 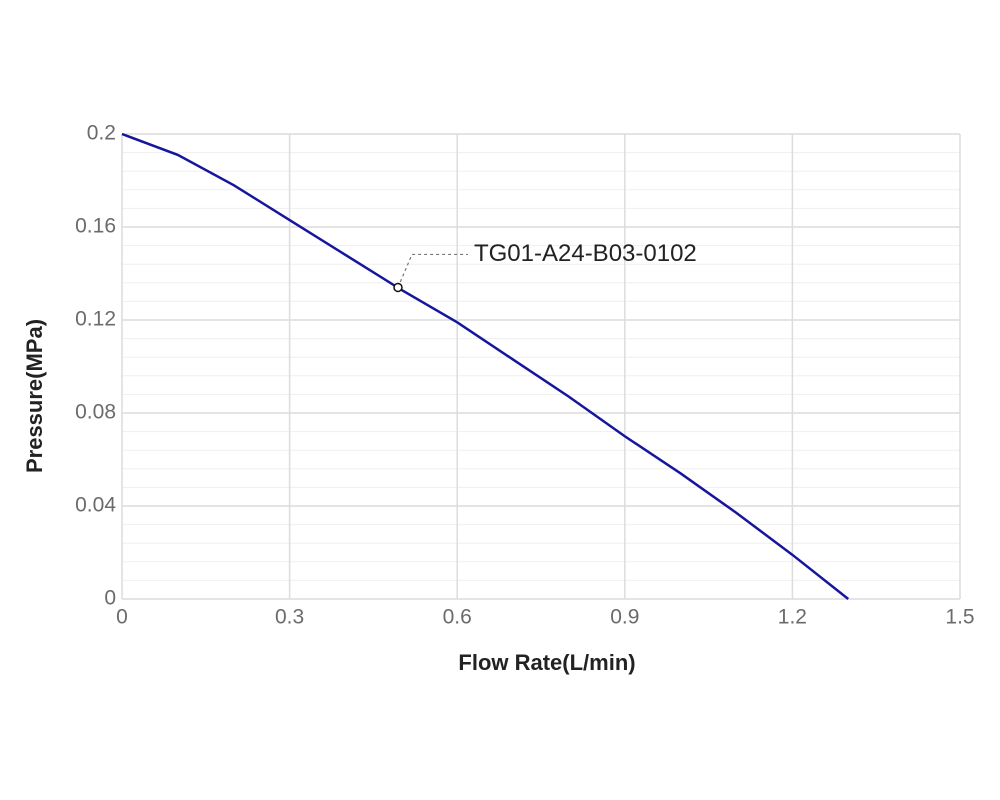 What do you see at coordinates (101, 133) in the screenshot?
I see `y-tick-label: 0.2` at bounding box center [101, 133].